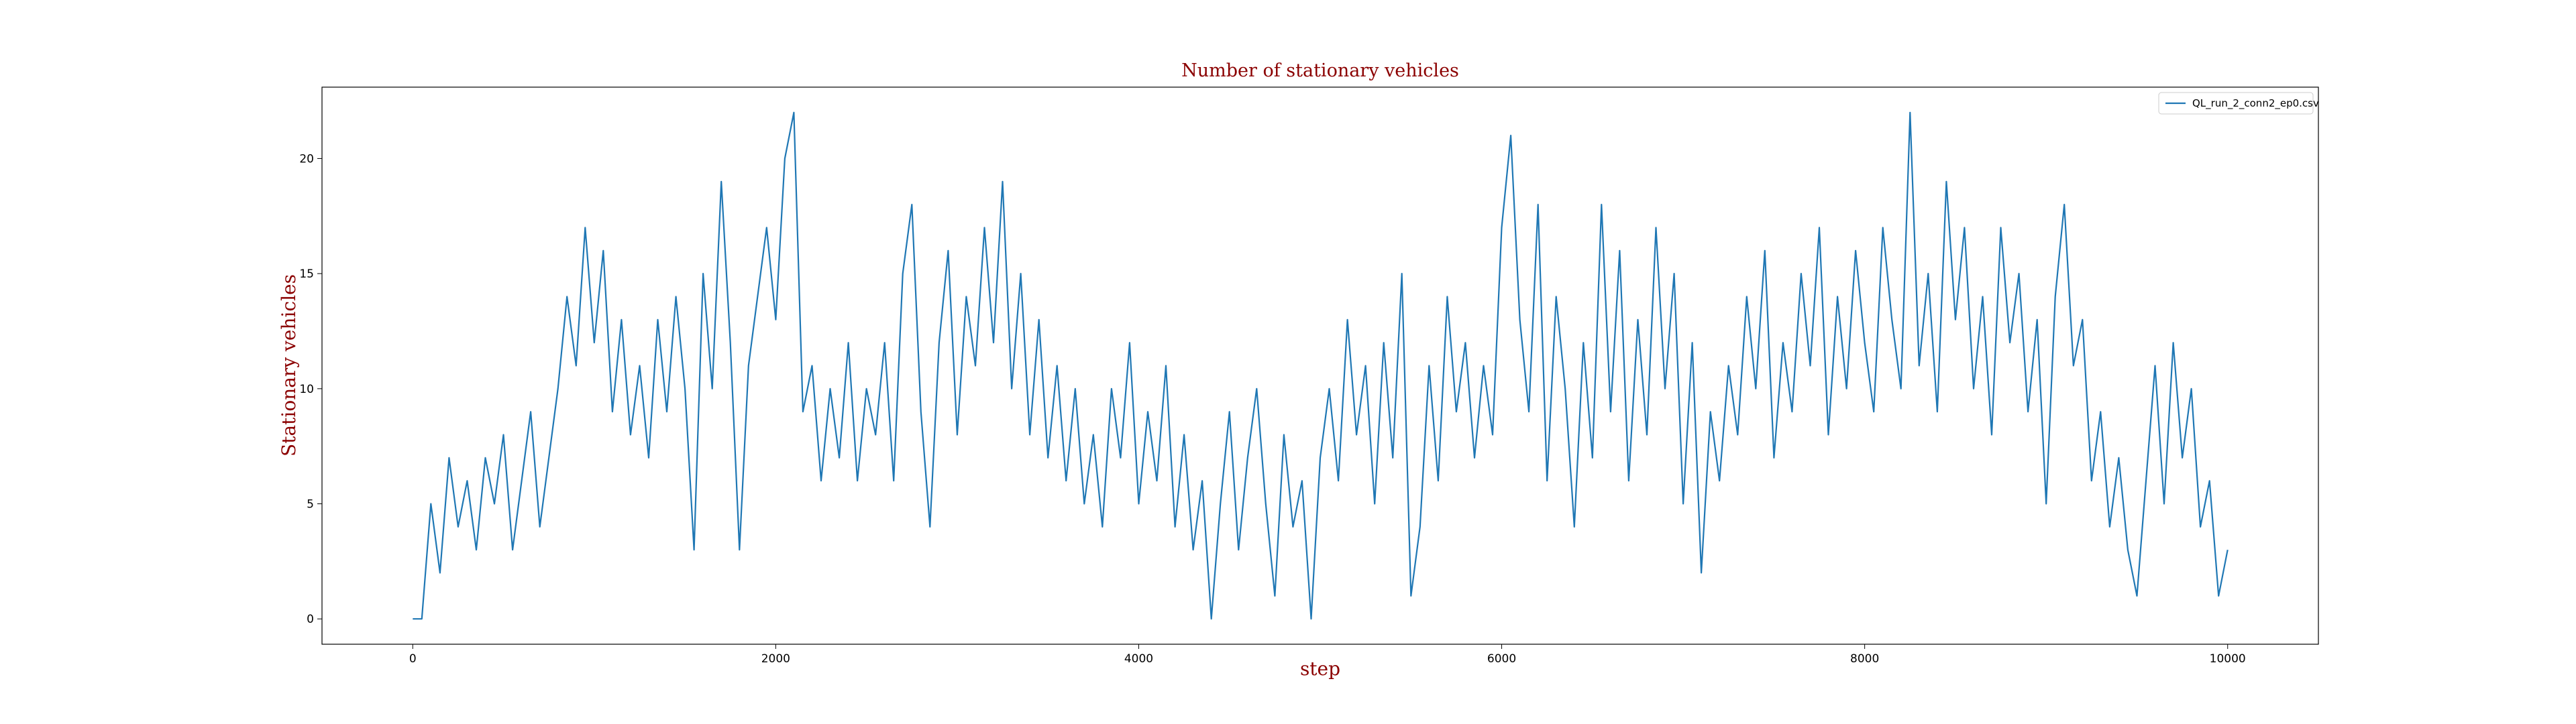 The height and width of the screenshot is (724, 2576). I want to click on legend-box, so click(2236, 103).